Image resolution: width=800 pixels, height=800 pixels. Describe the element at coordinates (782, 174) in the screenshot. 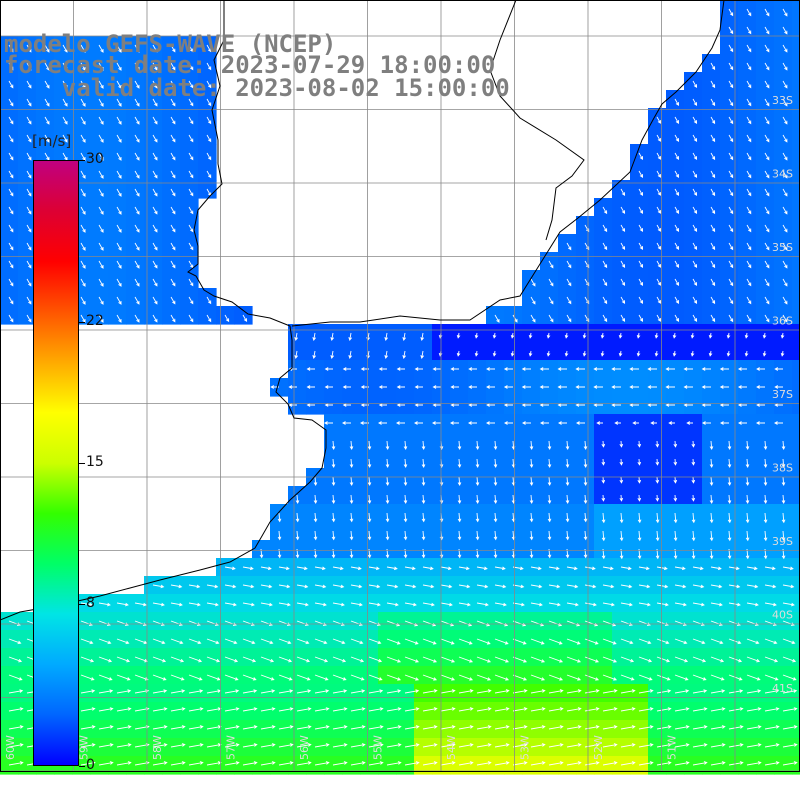

I see `latitude-label: 34S` at that location.